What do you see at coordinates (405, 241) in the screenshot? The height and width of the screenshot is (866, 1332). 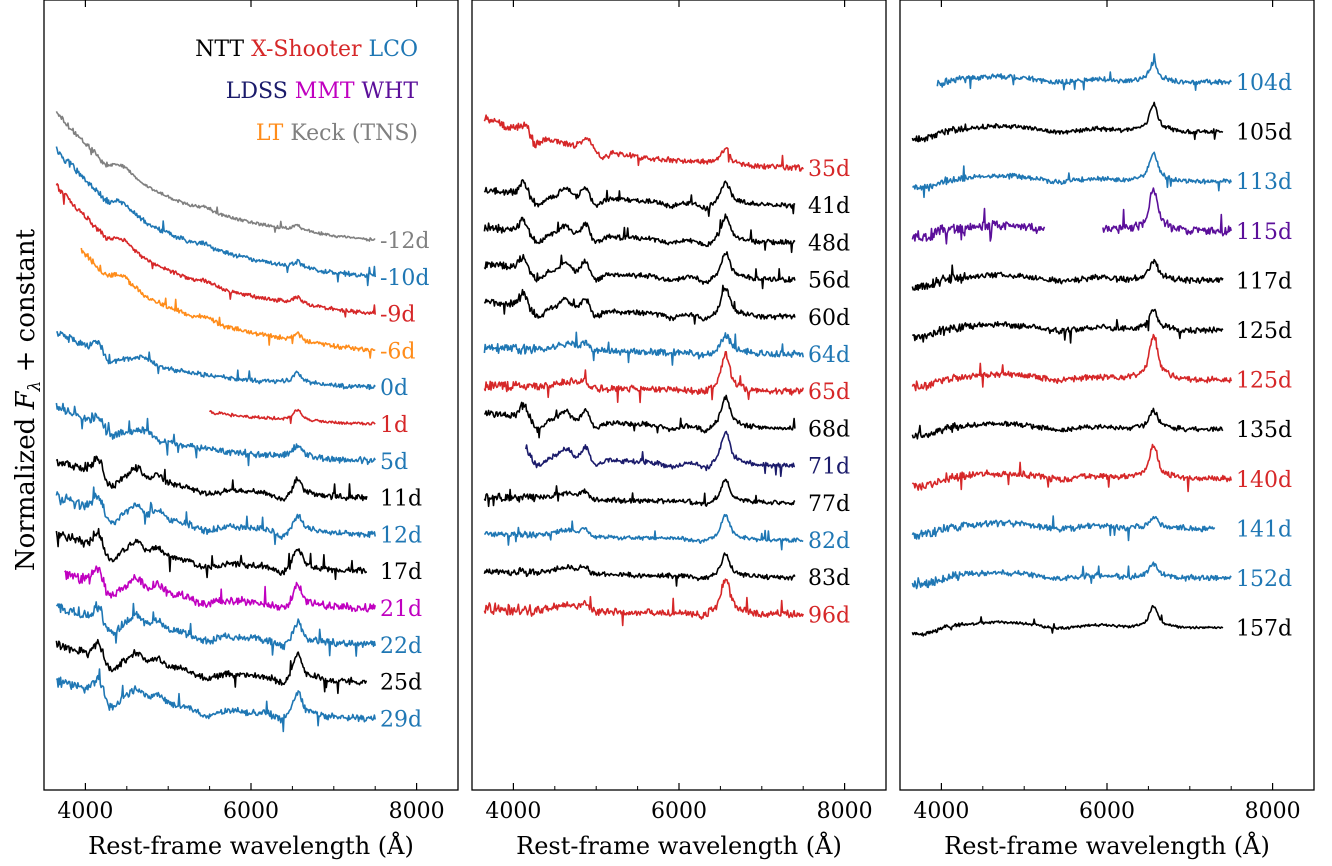 I see `epoch-label: -12d` at bounding box center [405, 241].